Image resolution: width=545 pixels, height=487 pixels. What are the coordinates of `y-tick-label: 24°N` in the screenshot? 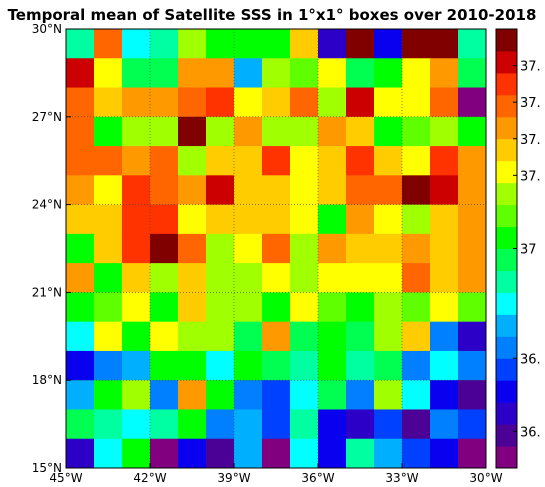 It's located at (47, 205).